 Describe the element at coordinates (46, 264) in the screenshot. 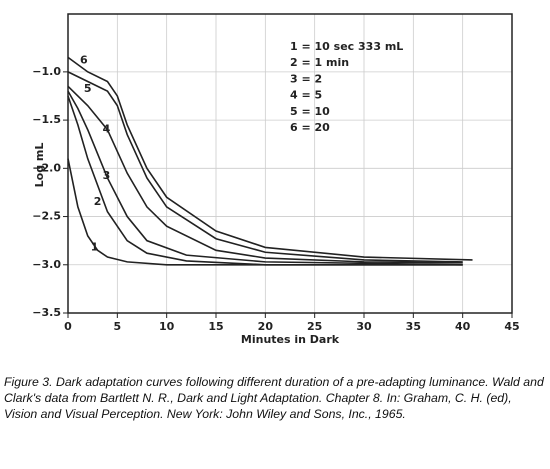

I see `y-tick-label: −3.0` at that location.